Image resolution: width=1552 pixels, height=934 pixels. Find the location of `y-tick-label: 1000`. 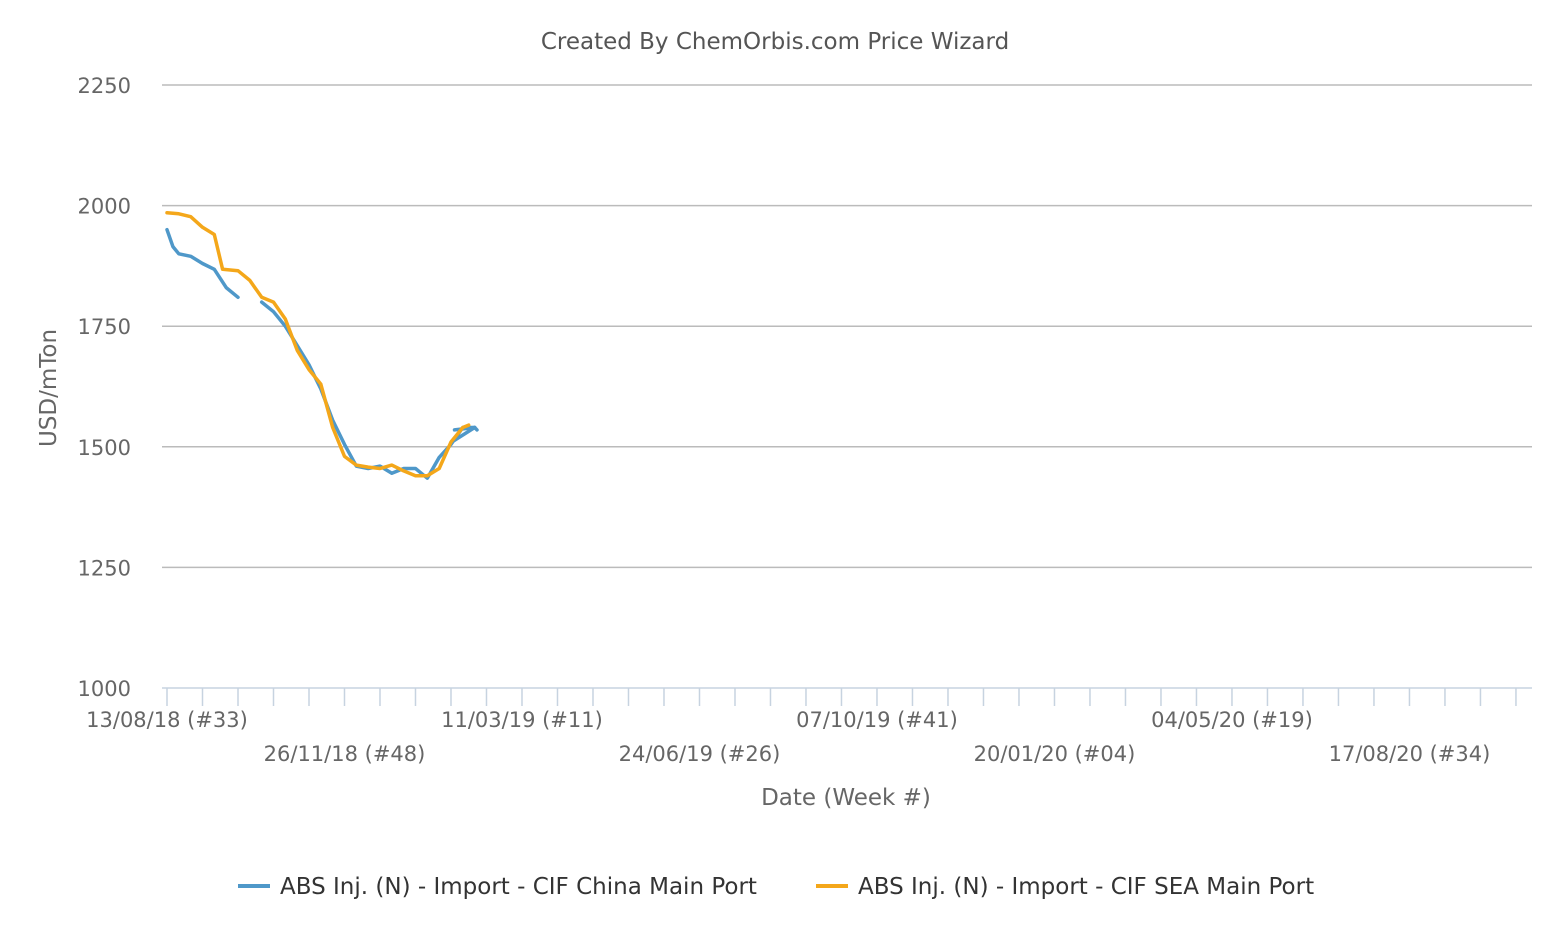

y-tick-label: 1000 is located at coordinates (104, 689).